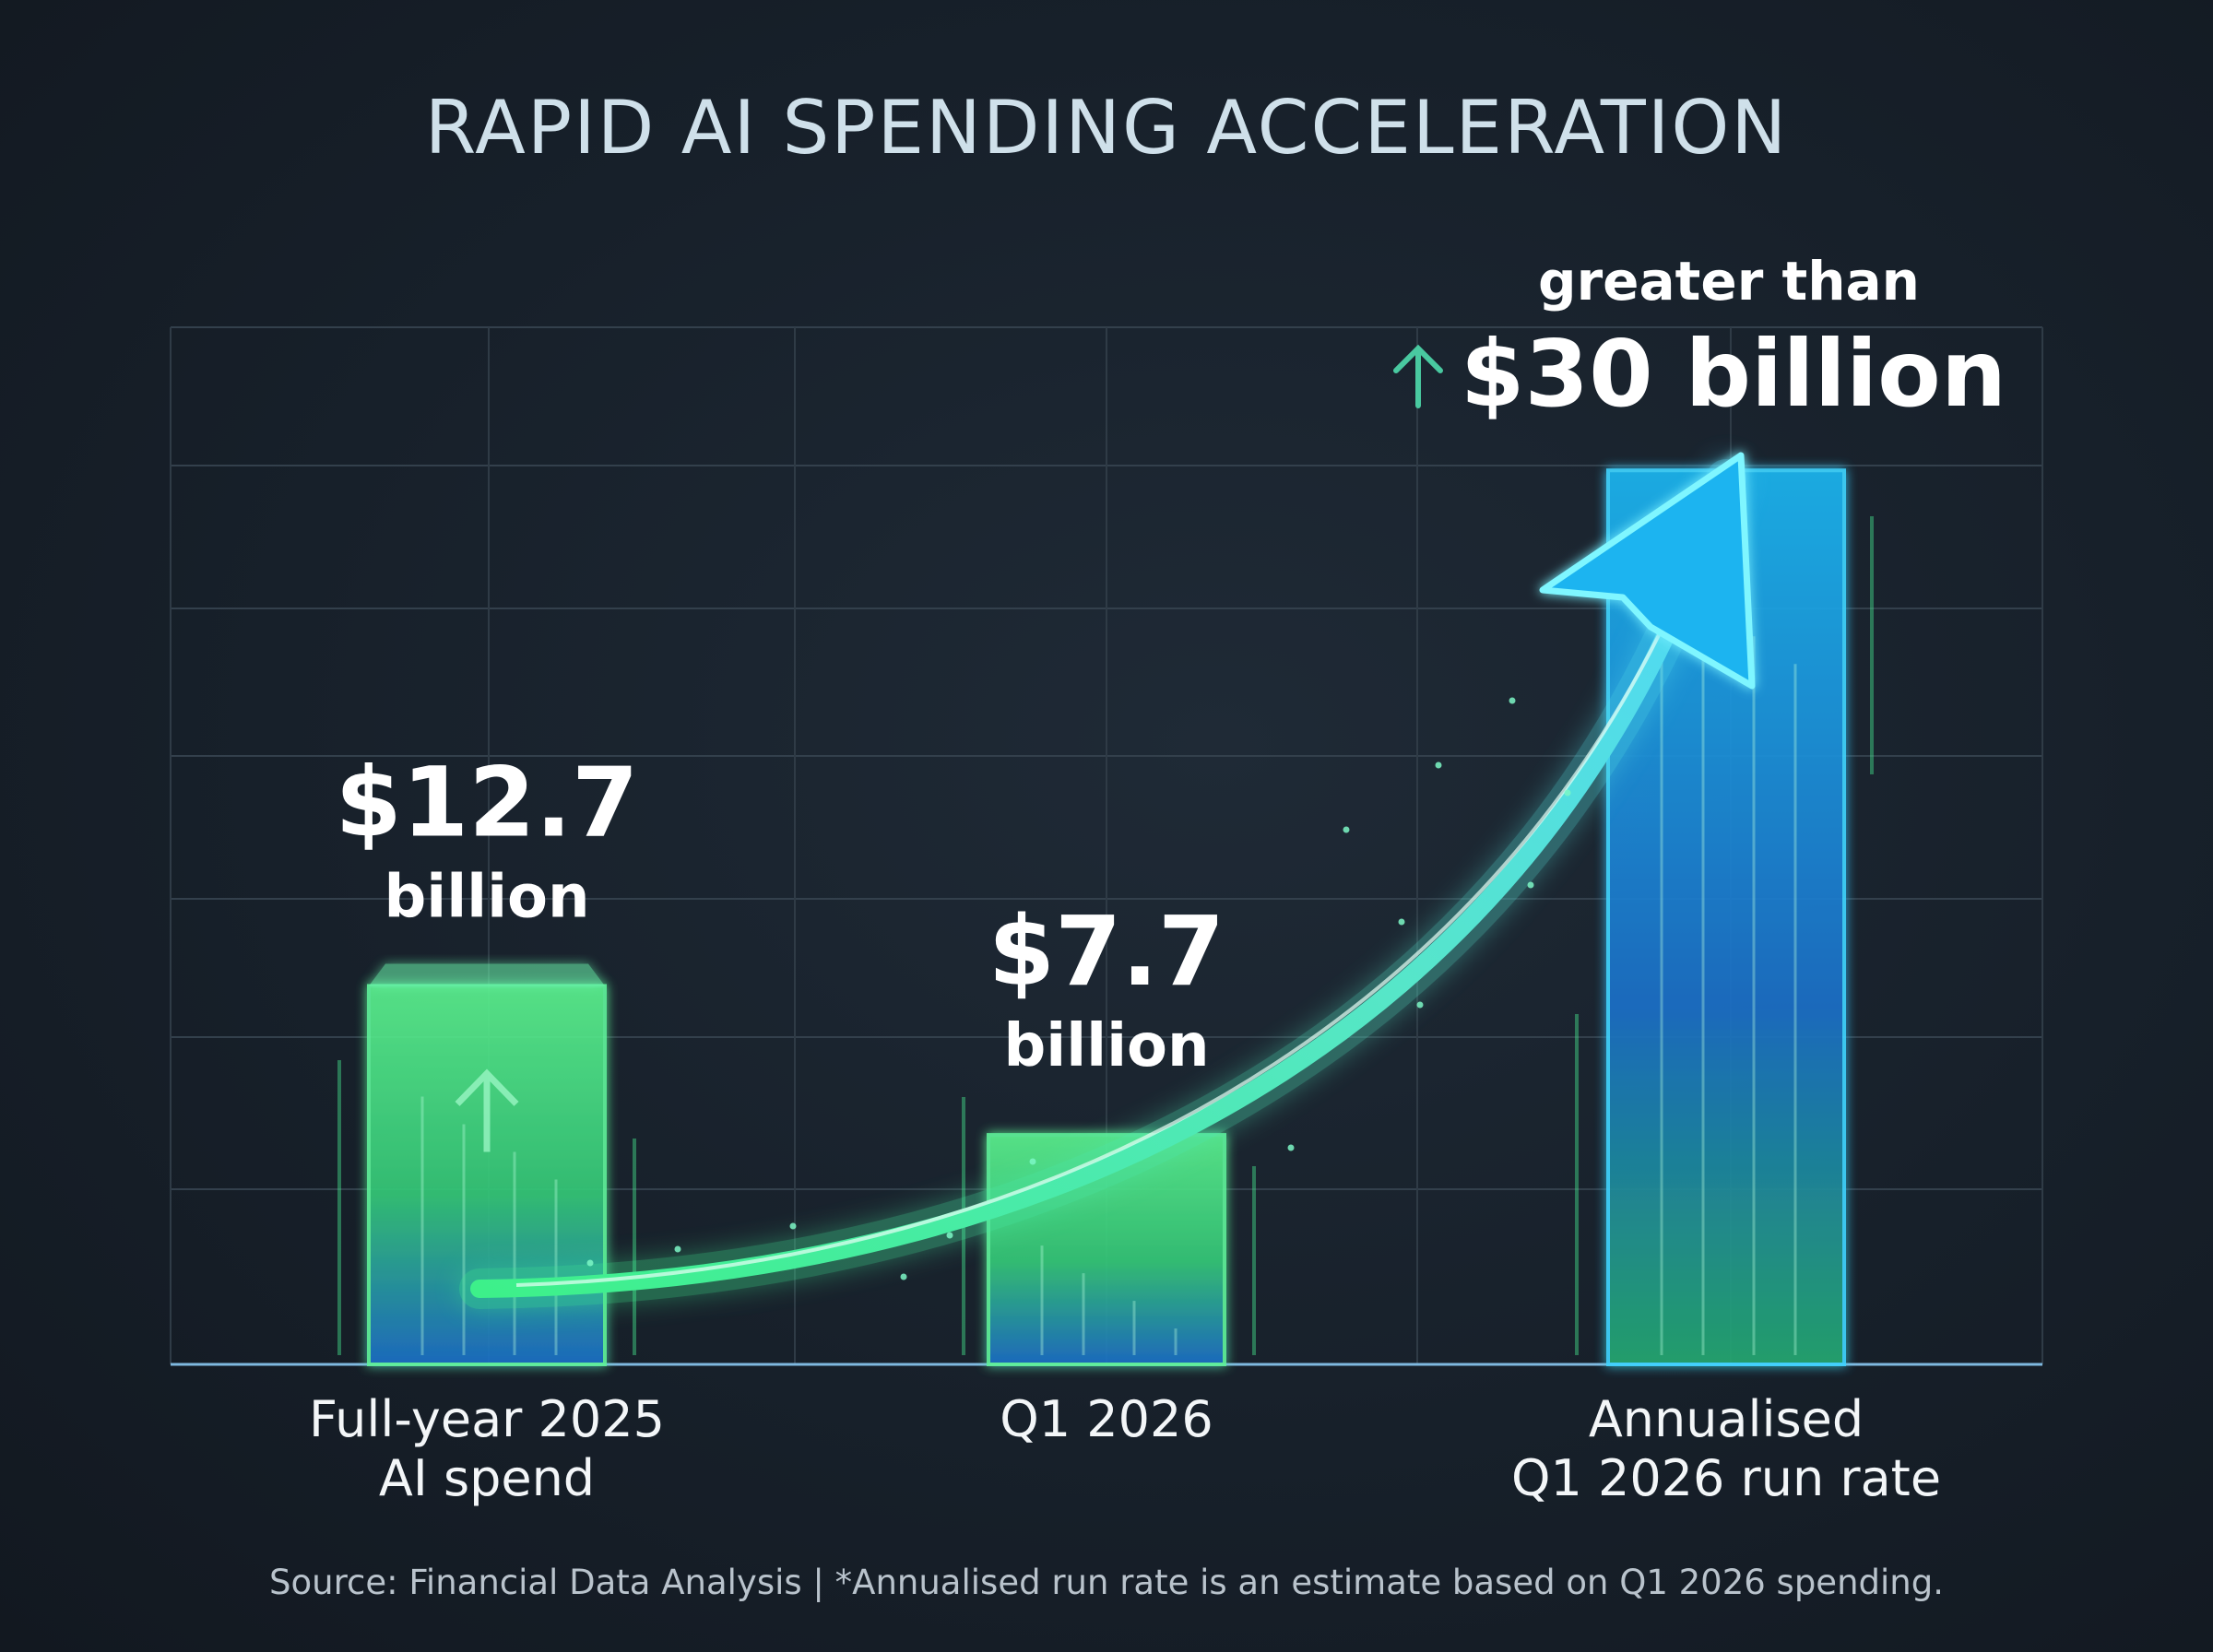 The image size is (2213, 1652). I want to click on data-label-prefix: greater than, so click(1729, 281).